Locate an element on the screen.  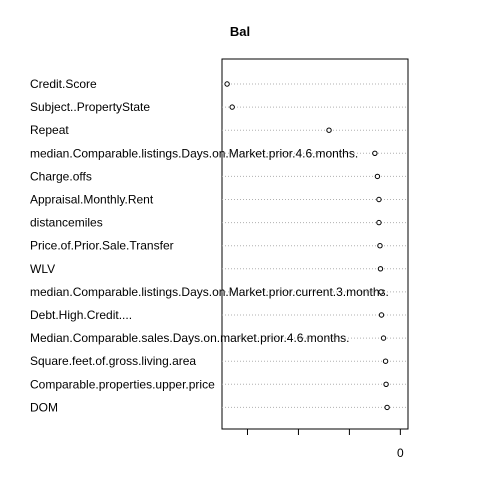
category-label: distancemiles is located at coordinates (66, 223).